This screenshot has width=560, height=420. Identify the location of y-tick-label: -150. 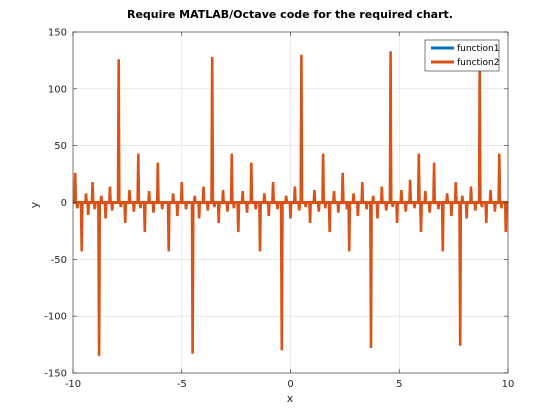
(55, 374).